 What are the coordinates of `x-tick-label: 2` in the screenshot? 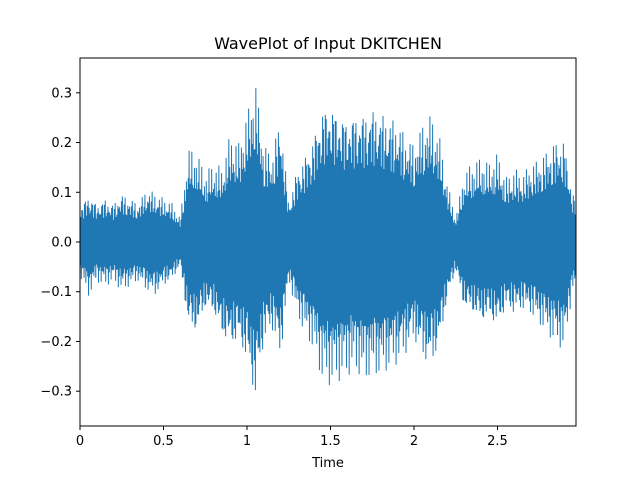 It's located at (414, 441).